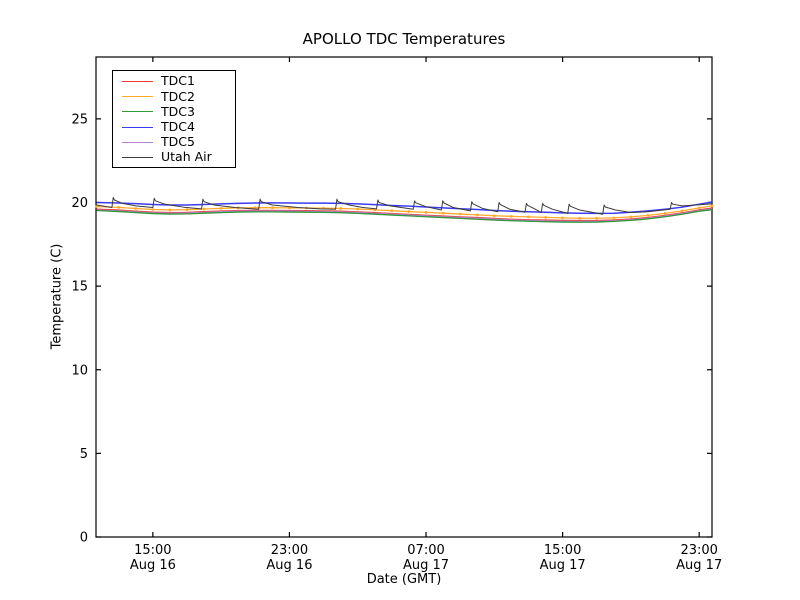 The height and width of the screenshot is (600, 800). Describe the element at coordinates (404, 579) in the screenshot. I see `x-axis-label: Date (GMT)` at that location.